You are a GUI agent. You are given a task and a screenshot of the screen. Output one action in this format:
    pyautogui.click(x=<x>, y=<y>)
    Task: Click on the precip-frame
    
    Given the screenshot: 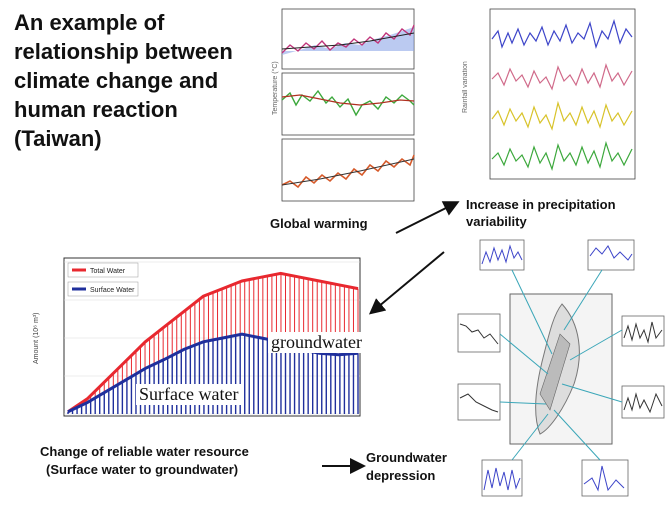 What is the action you would take?
    pyautogui.click(x=562, y=94)
    